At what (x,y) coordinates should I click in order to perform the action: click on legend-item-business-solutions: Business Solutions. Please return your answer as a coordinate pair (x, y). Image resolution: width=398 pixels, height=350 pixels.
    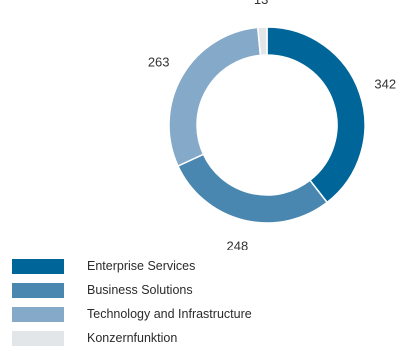
    Looking at the image, I should click on (132, 290).